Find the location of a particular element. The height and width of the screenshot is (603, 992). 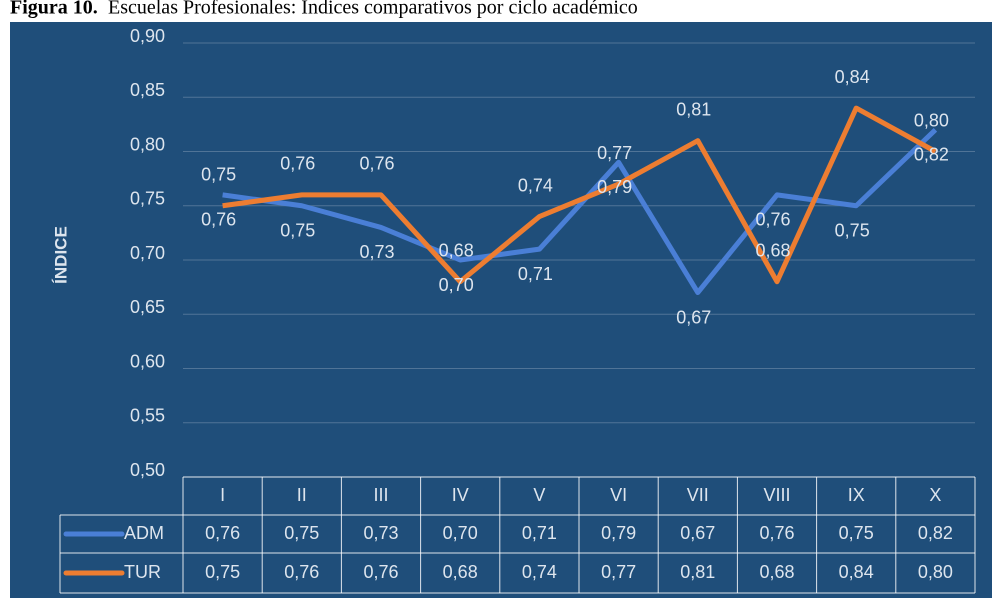

y-tick-label: 0,65 is located at coordinates (147, 307).